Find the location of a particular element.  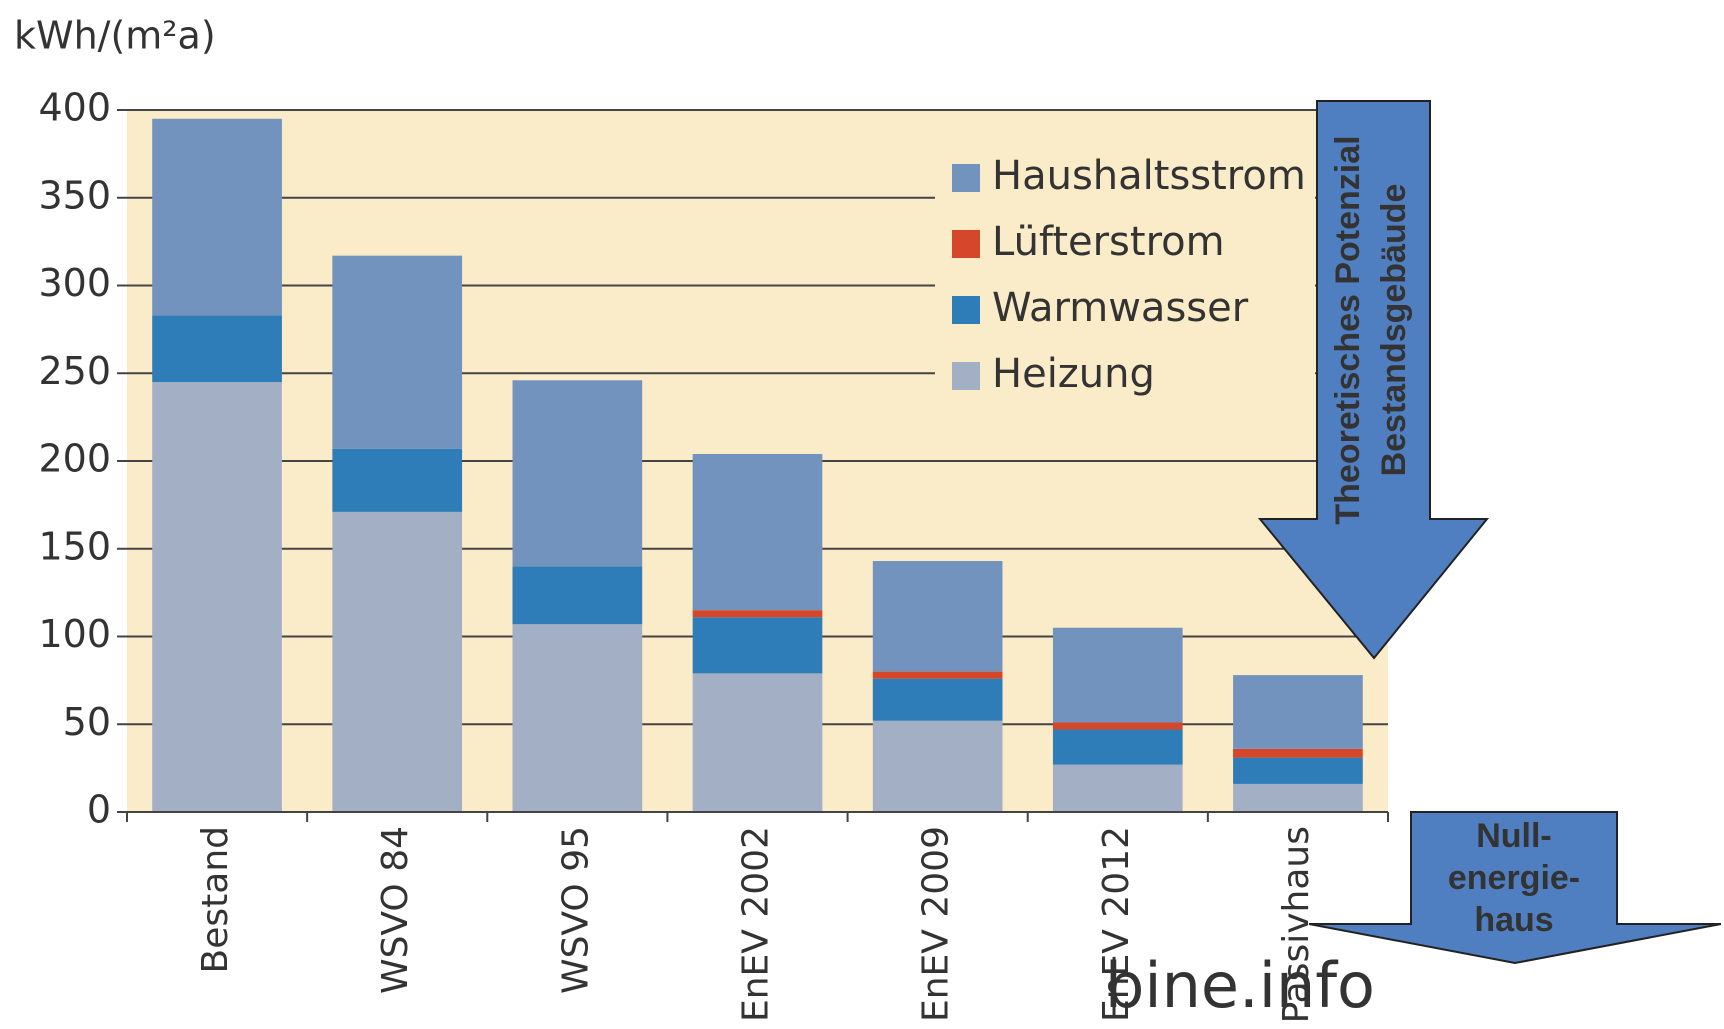

annotation-text: Null- is located at coordinates (1514, 836).